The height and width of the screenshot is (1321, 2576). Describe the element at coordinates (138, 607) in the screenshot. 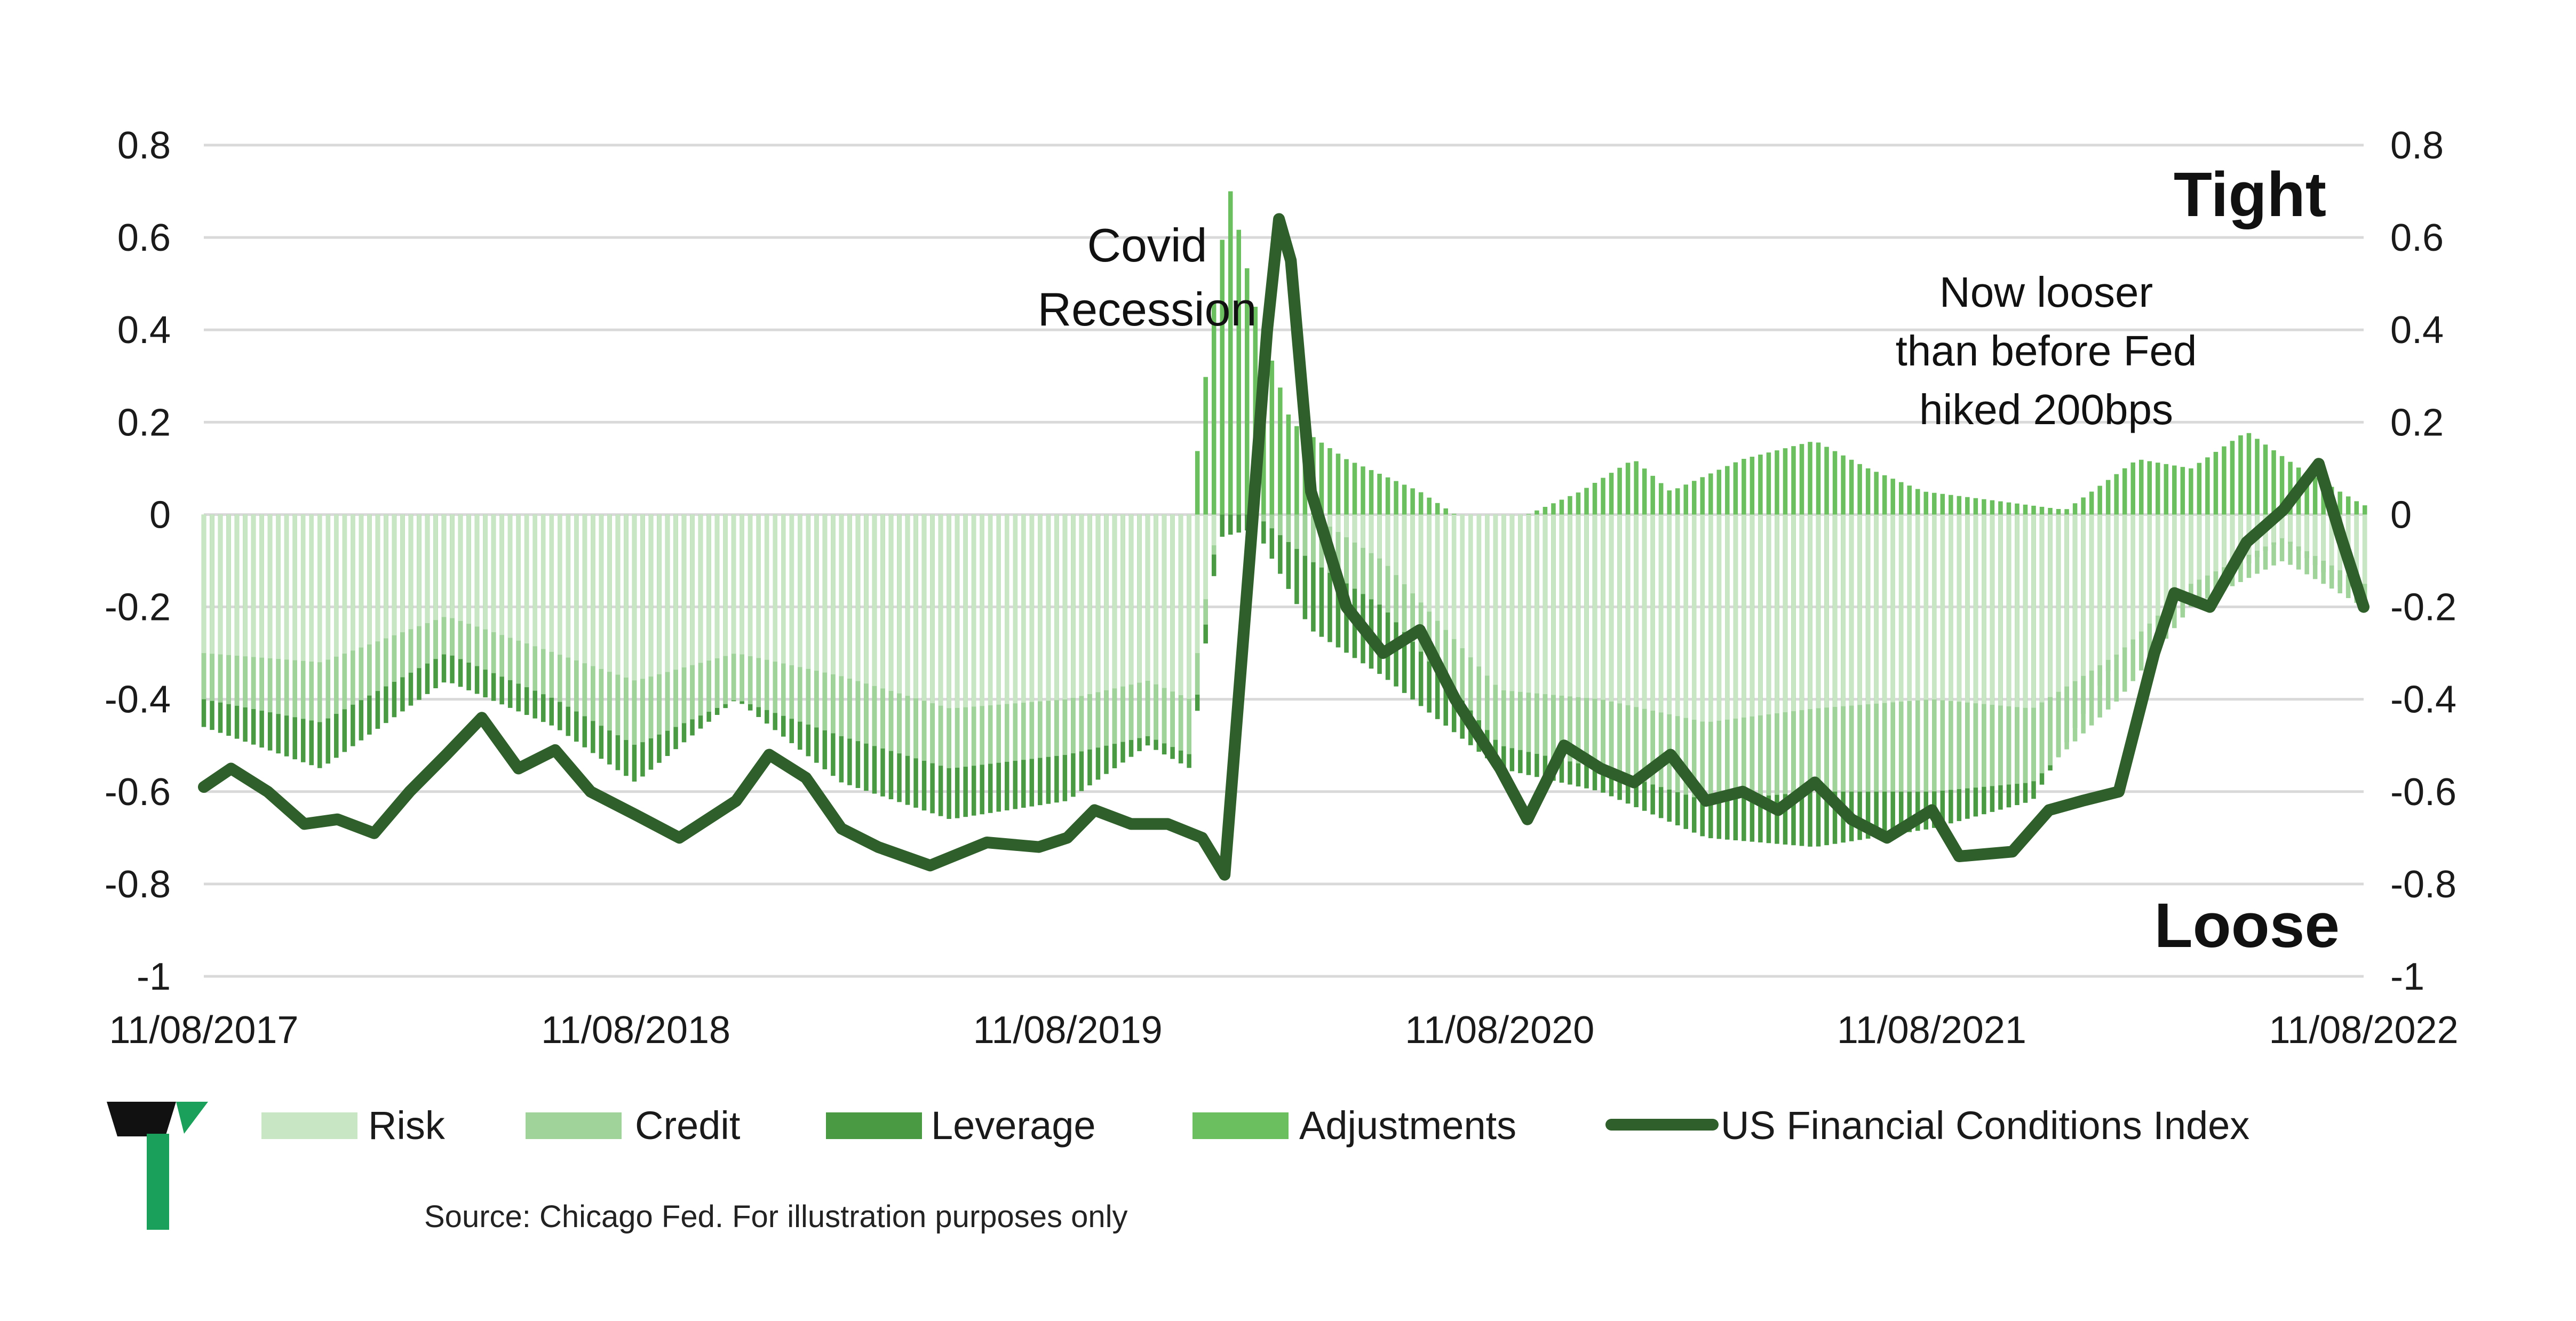

I see `y-tick-left: -0.2` at that location.